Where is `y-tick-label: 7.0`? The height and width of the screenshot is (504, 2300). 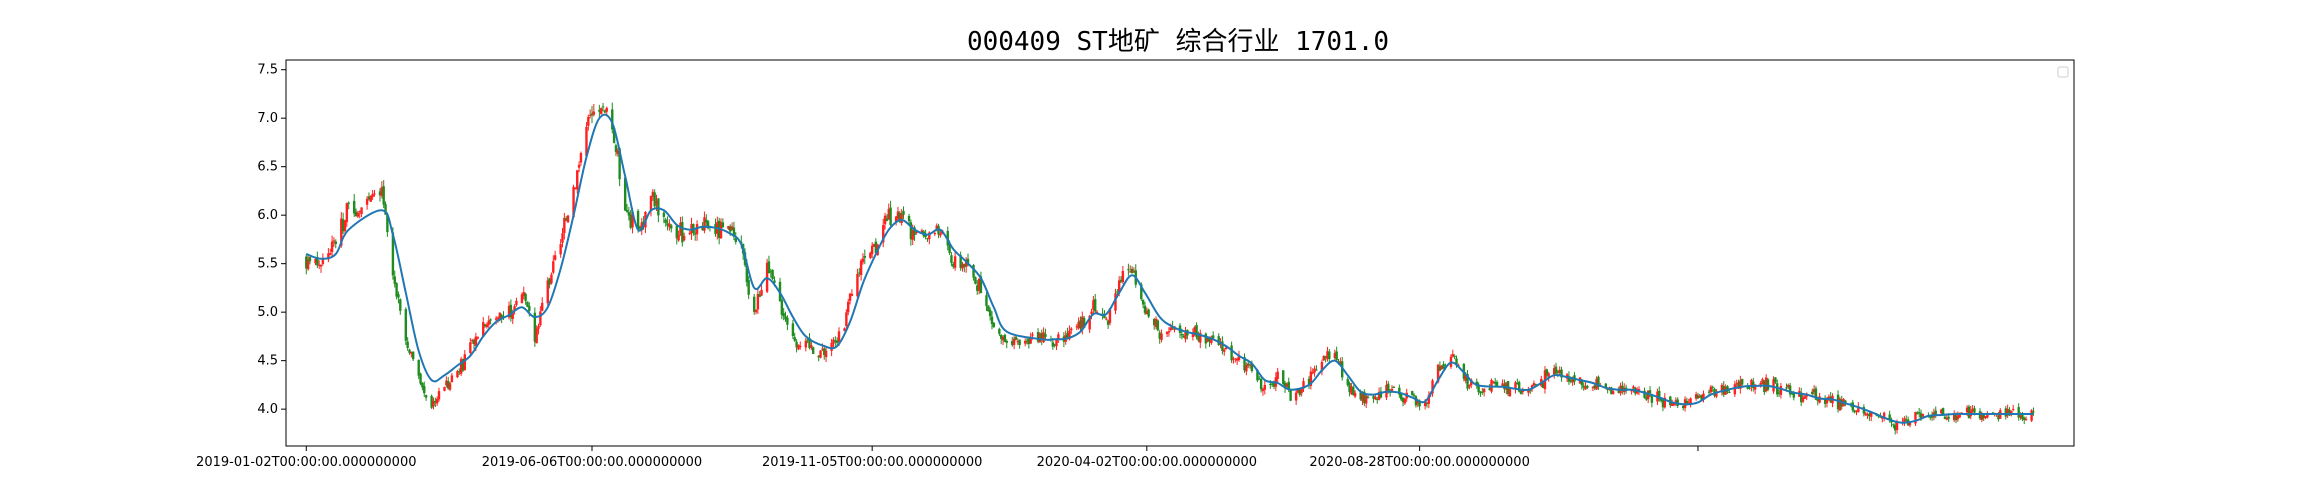 y-tick-label: 7.0 is located at coordinates (267, 118).